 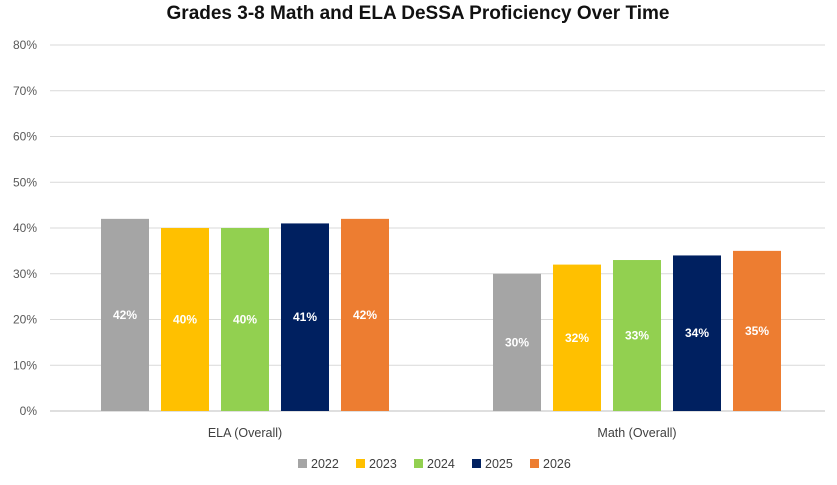 I want to click on y-tick-label: 40%, so click(x=25, y=228).